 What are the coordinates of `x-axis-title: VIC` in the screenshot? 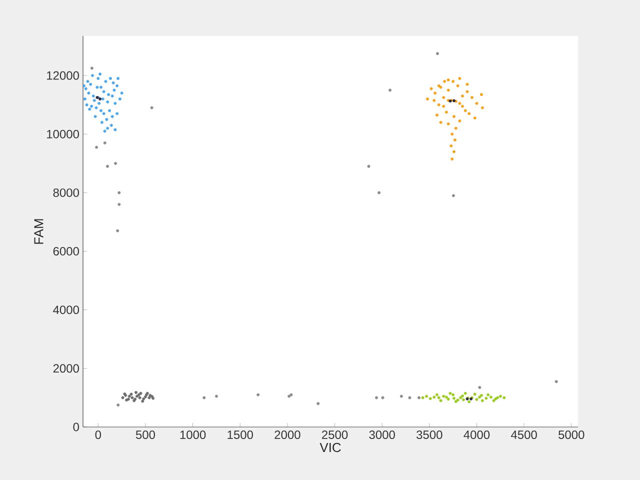 It's located at (330, 447).